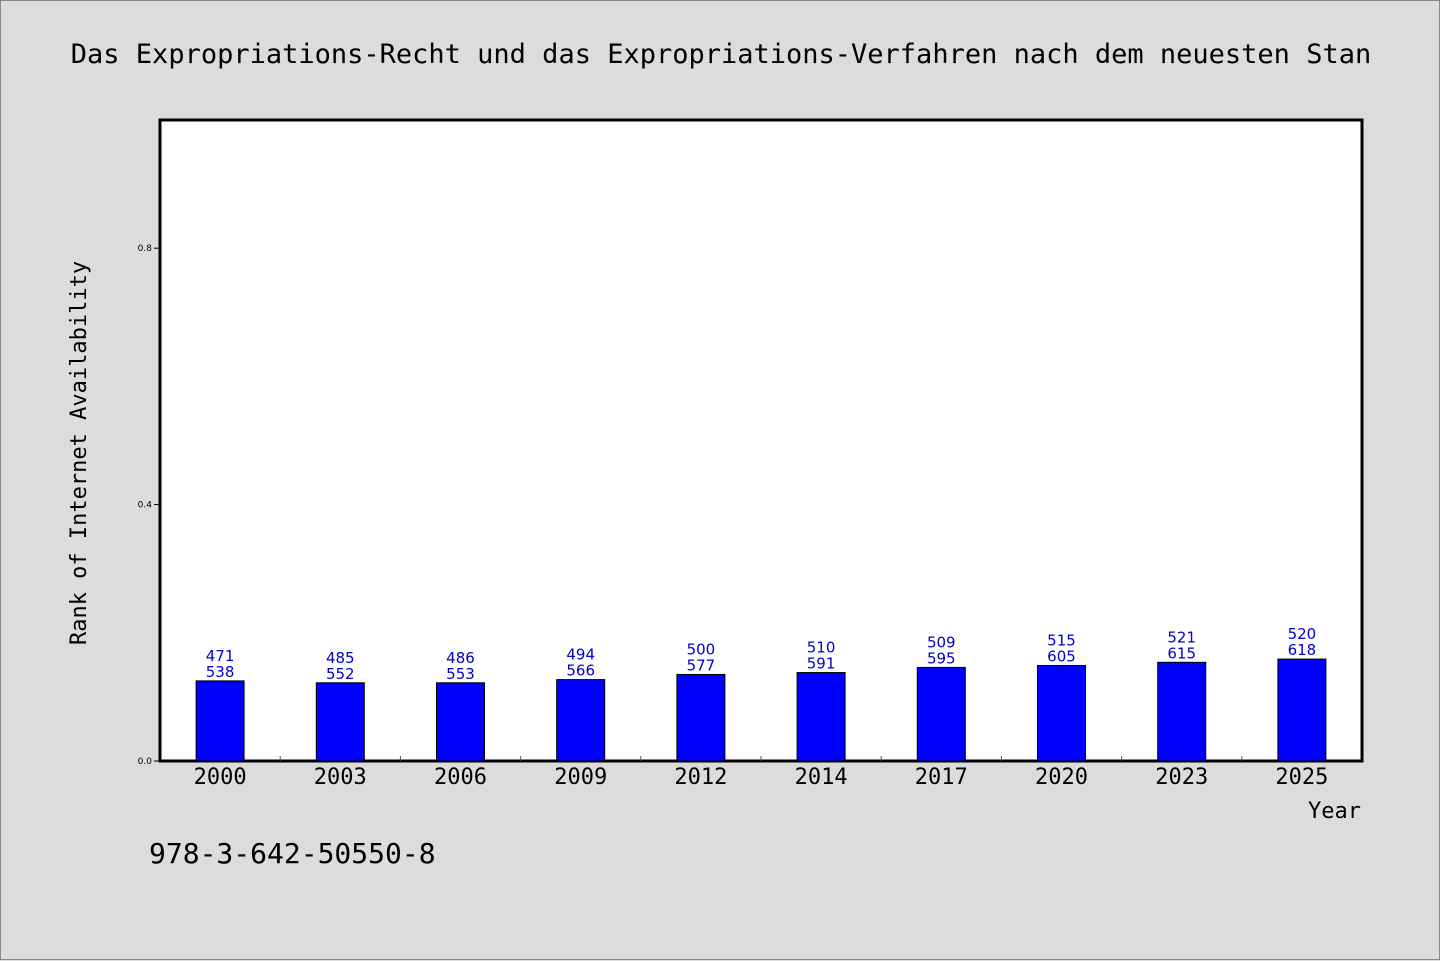  What do you see at coordinates (1302, 634) in the screenshot?
I see `data-label-top: 520` at bounding box center [1302, 634].